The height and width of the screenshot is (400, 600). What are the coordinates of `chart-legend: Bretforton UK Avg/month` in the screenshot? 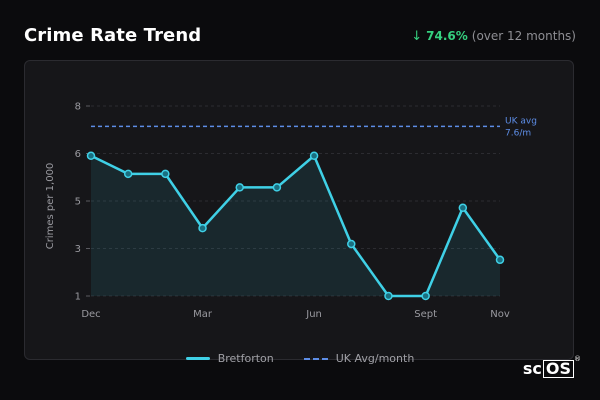 It's located at (300, 358).